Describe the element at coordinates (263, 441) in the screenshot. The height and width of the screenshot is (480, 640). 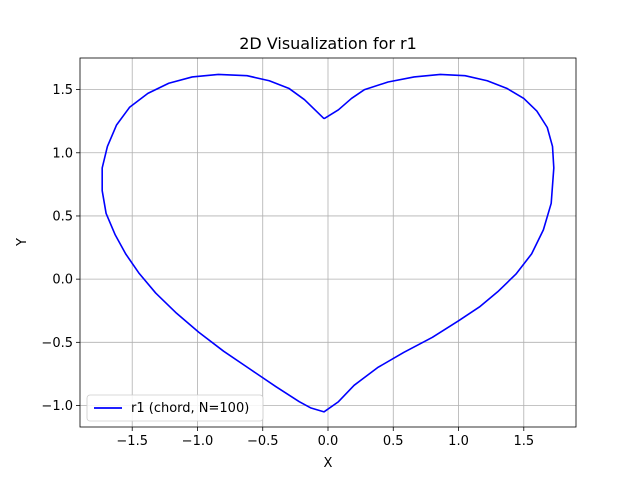
I see `x-tick-label: −0.5` at that location.